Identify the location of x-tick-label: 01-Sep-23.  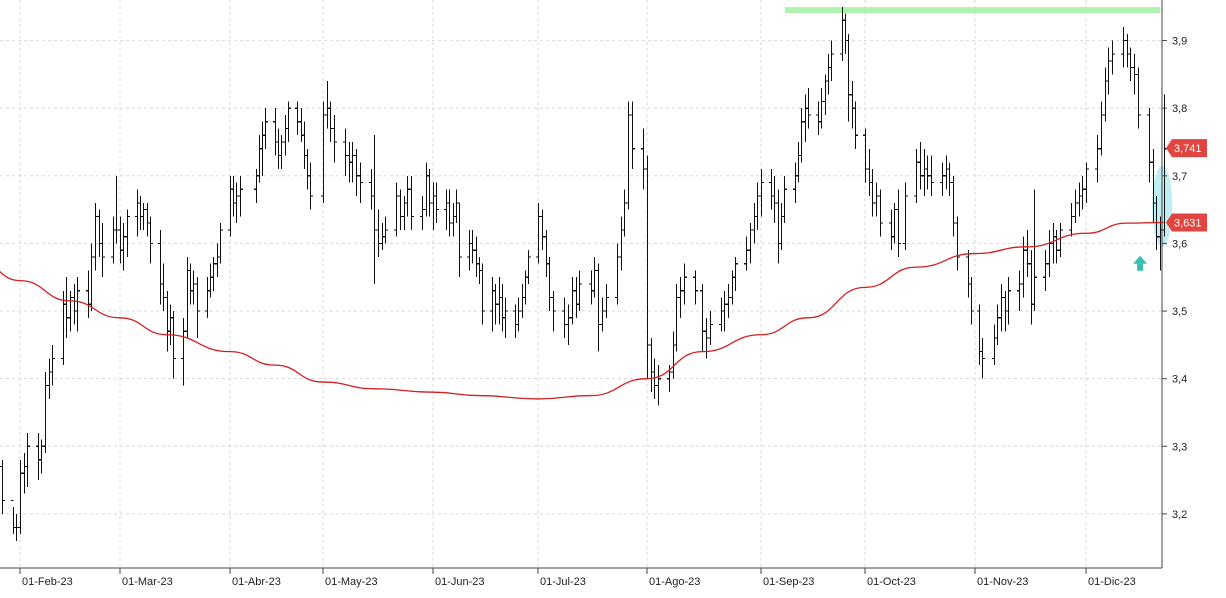
(788, 582).